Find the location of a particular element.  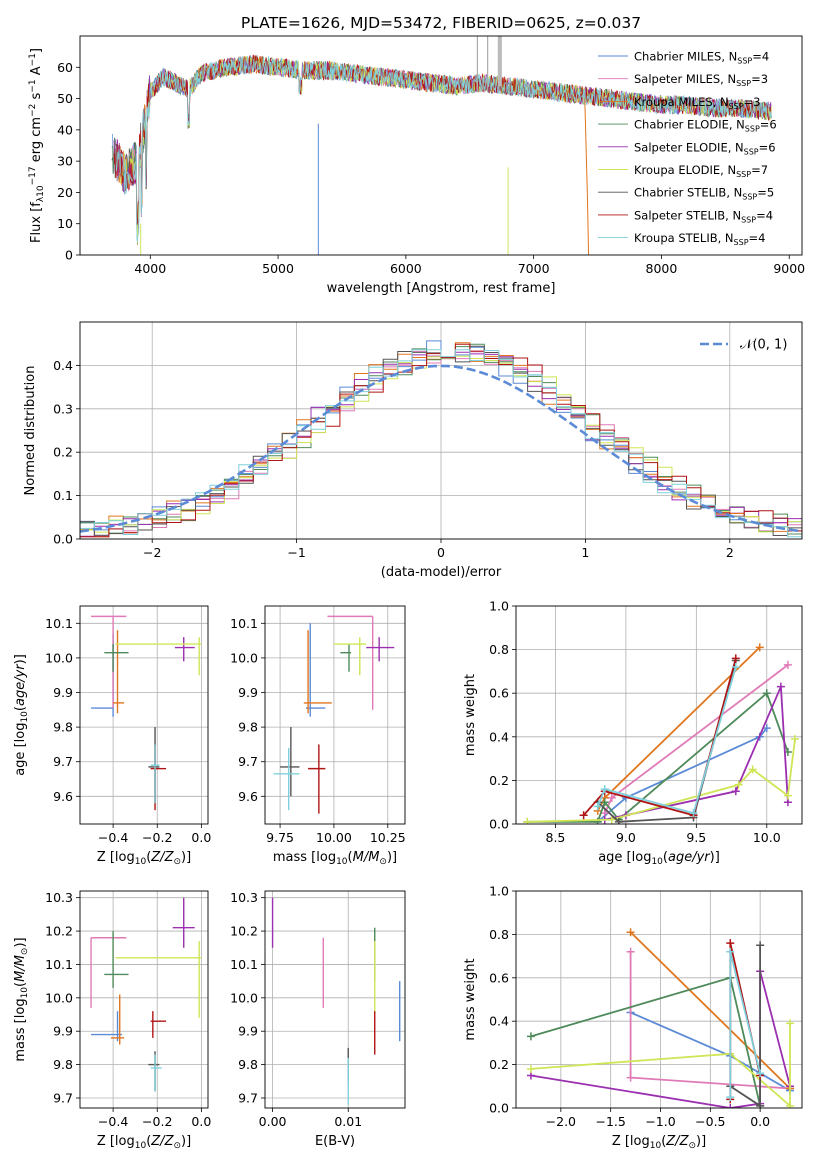

age_vs_mass-plot-area is located at coordinates (334, 714).